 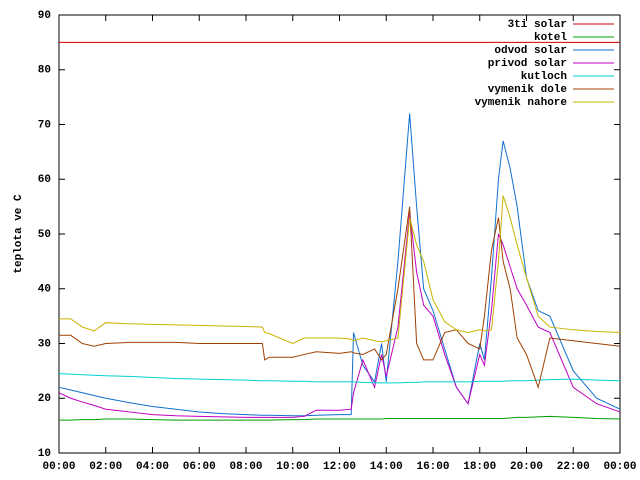 What do you see at coordinates (44, 290) in the screenshot?
I see `y-tick-label: 40` at bounding box center [44, 290].